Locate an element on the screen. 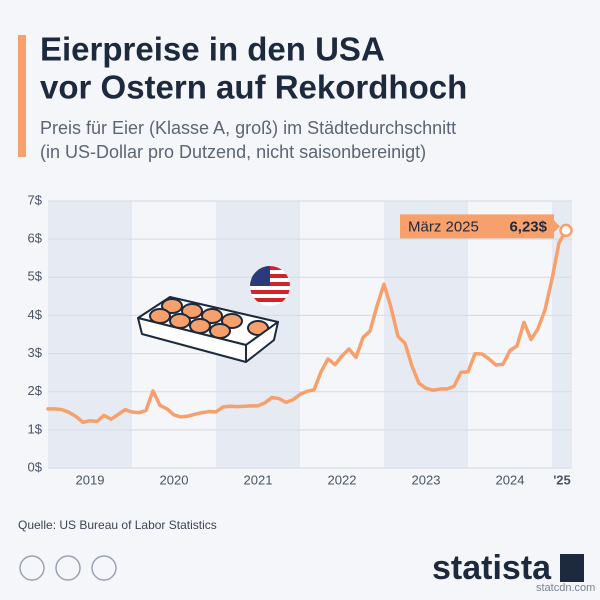  y-tick-label: 3$ is located at coordinates (35, 352).